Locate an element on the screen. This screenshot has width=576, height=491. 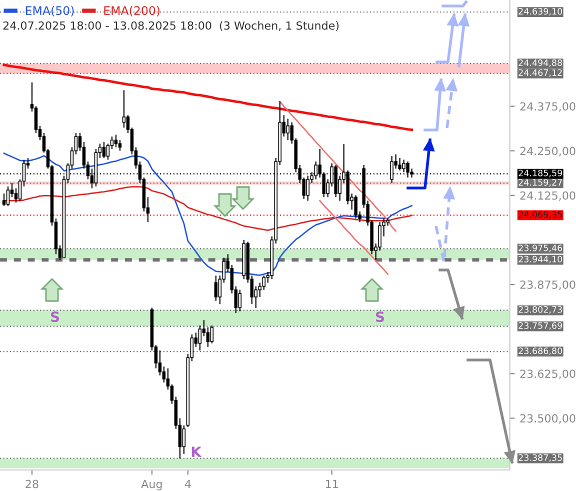
ref-line-label: 23.387,35 is located at coordinates (540, 458).